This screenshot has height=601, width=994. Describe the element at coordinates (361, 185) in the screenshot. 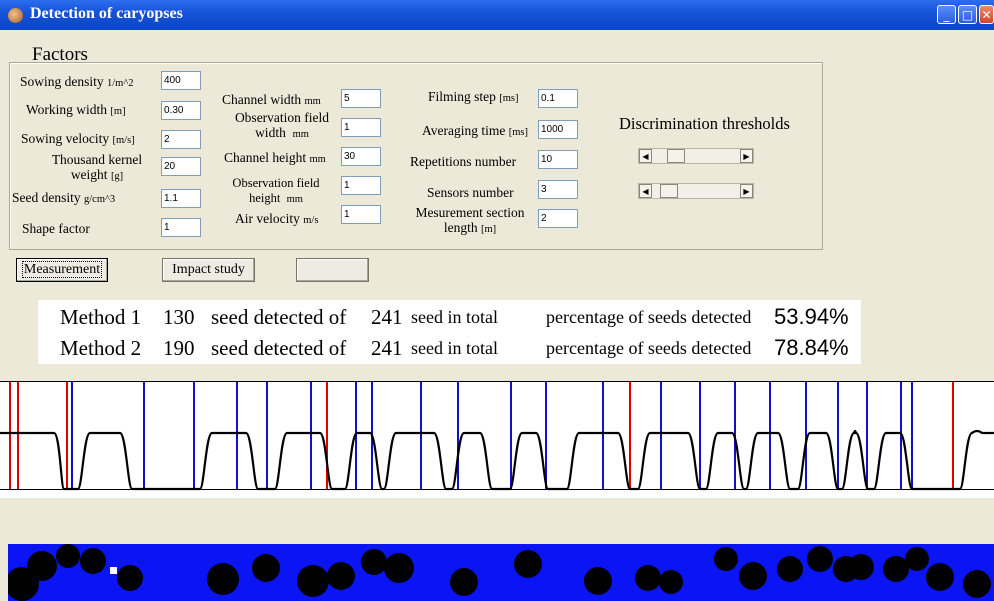

I see `observation-field-height-field` at that location.